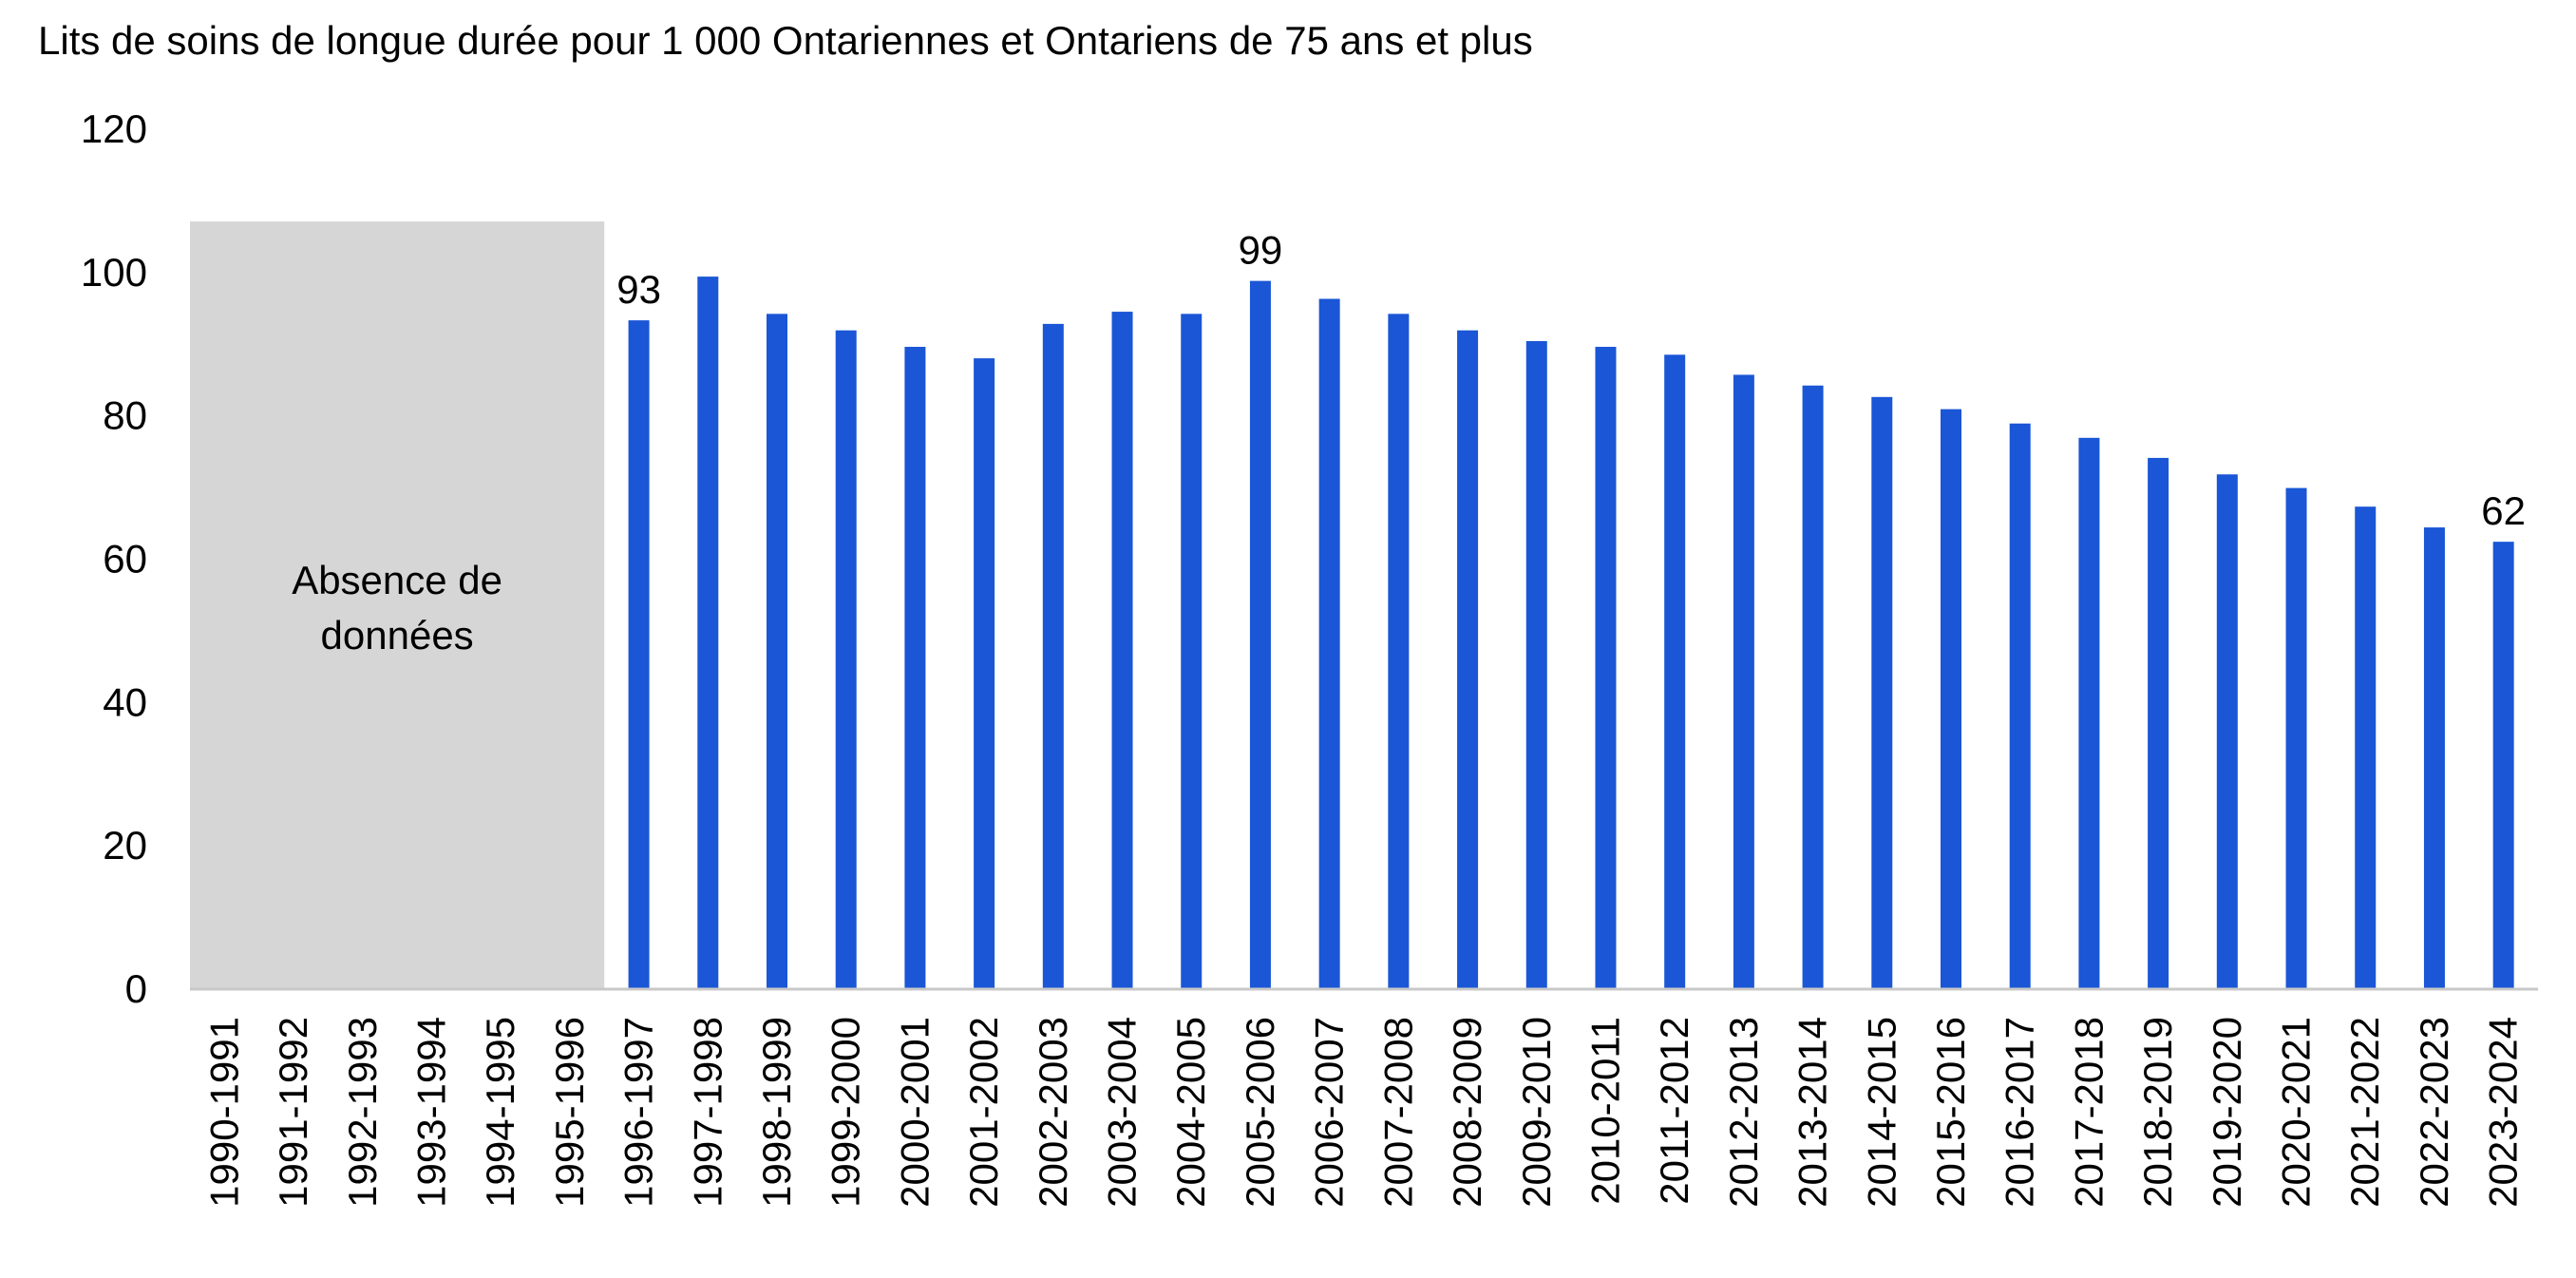 The height and width of the screenshot is (1278, 2576). What do you see at coordinates (1260, 1112) in the screenshot?
I see `x-tick-label: 2005-2006` at bounding box center [1260, 1112].